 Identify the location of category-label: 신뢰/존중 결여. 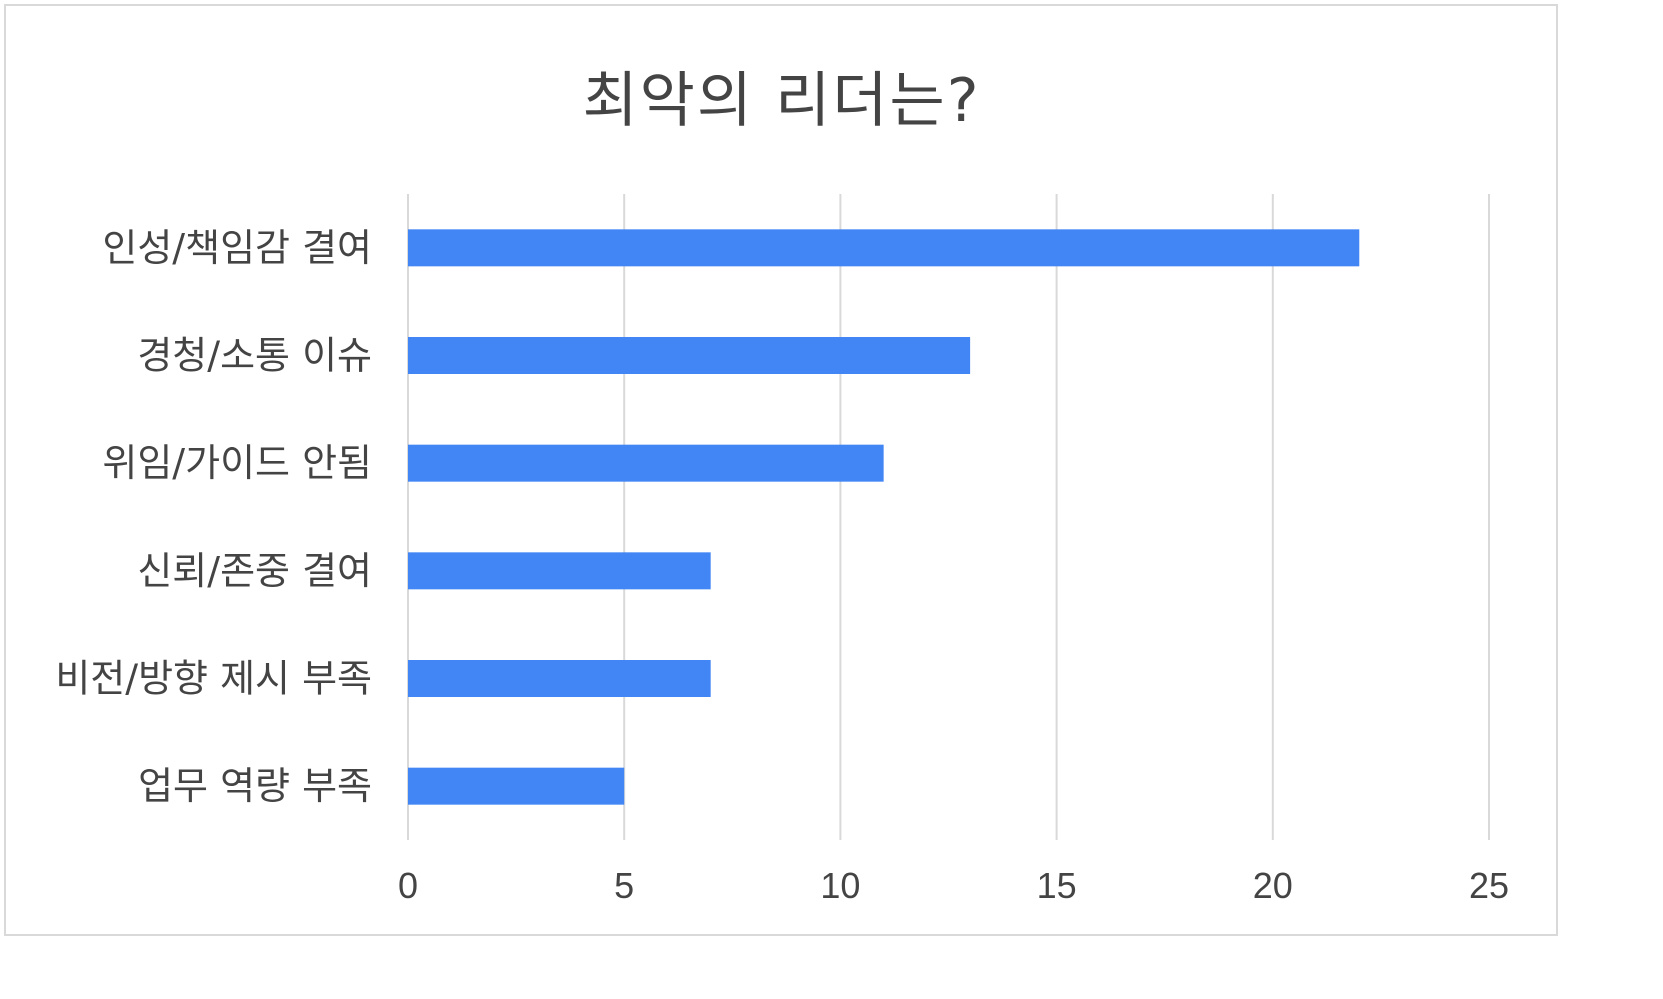
(254, 571).